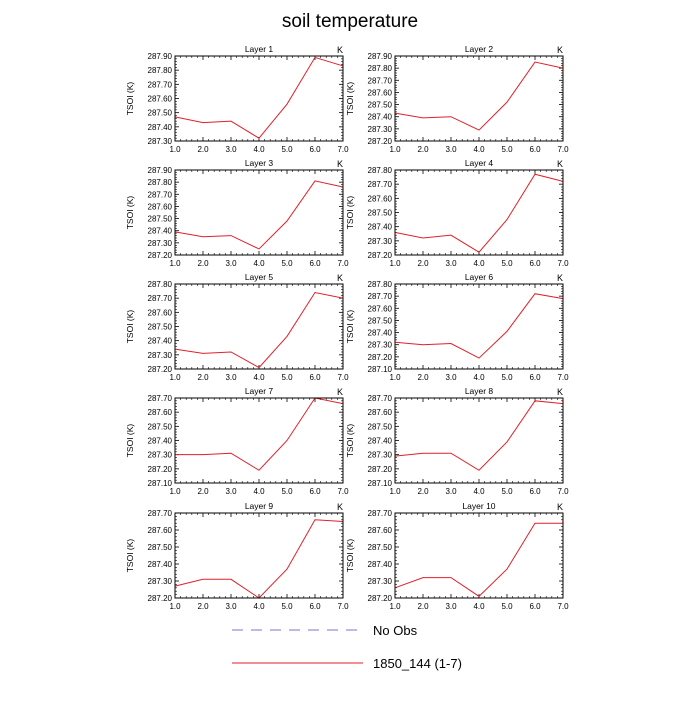 The image size is (700, 705). I want to click on legend-entry-no-obs: No Obs, so click(325, 630).